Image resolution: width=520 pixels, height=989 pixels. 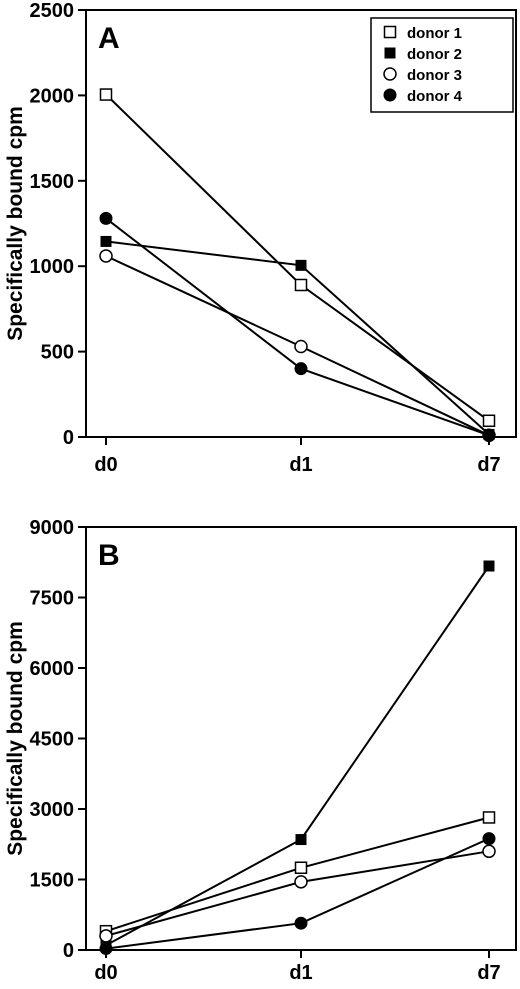 I want to click on legend-entry: donor 1, so click(x=434, y=33).